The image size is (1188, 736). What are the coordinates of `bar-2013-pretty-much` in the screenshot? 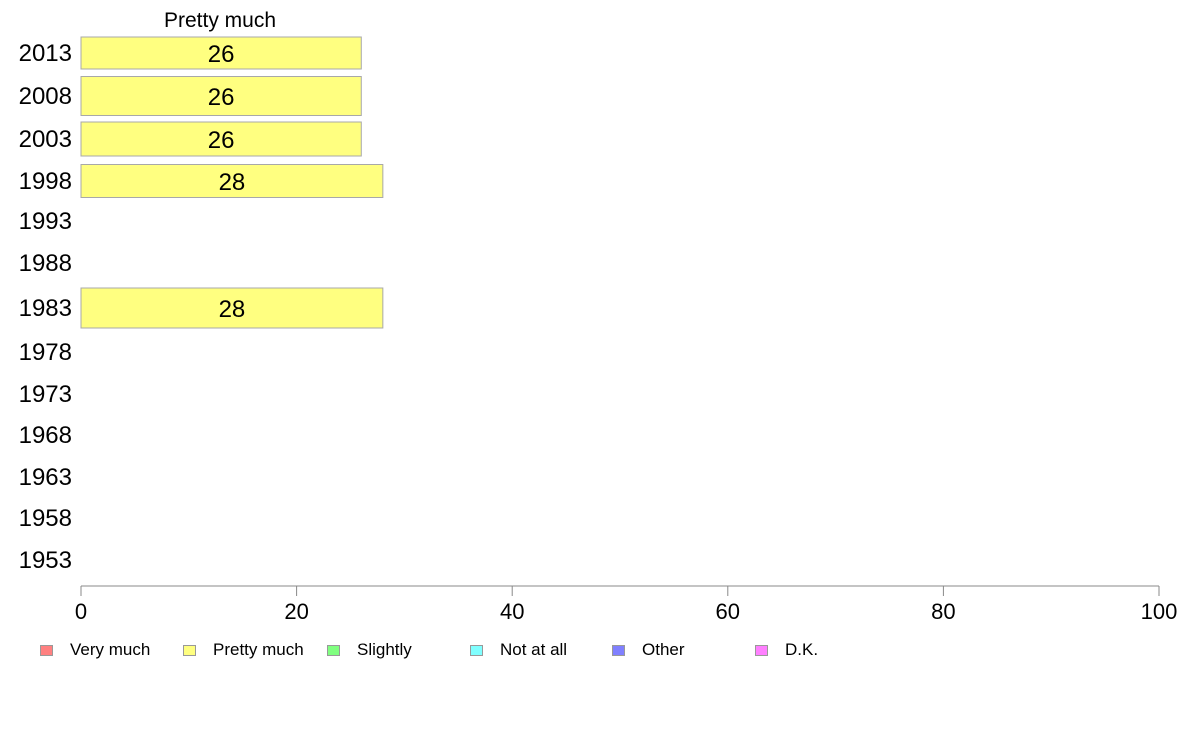 It's located at (221, 53).